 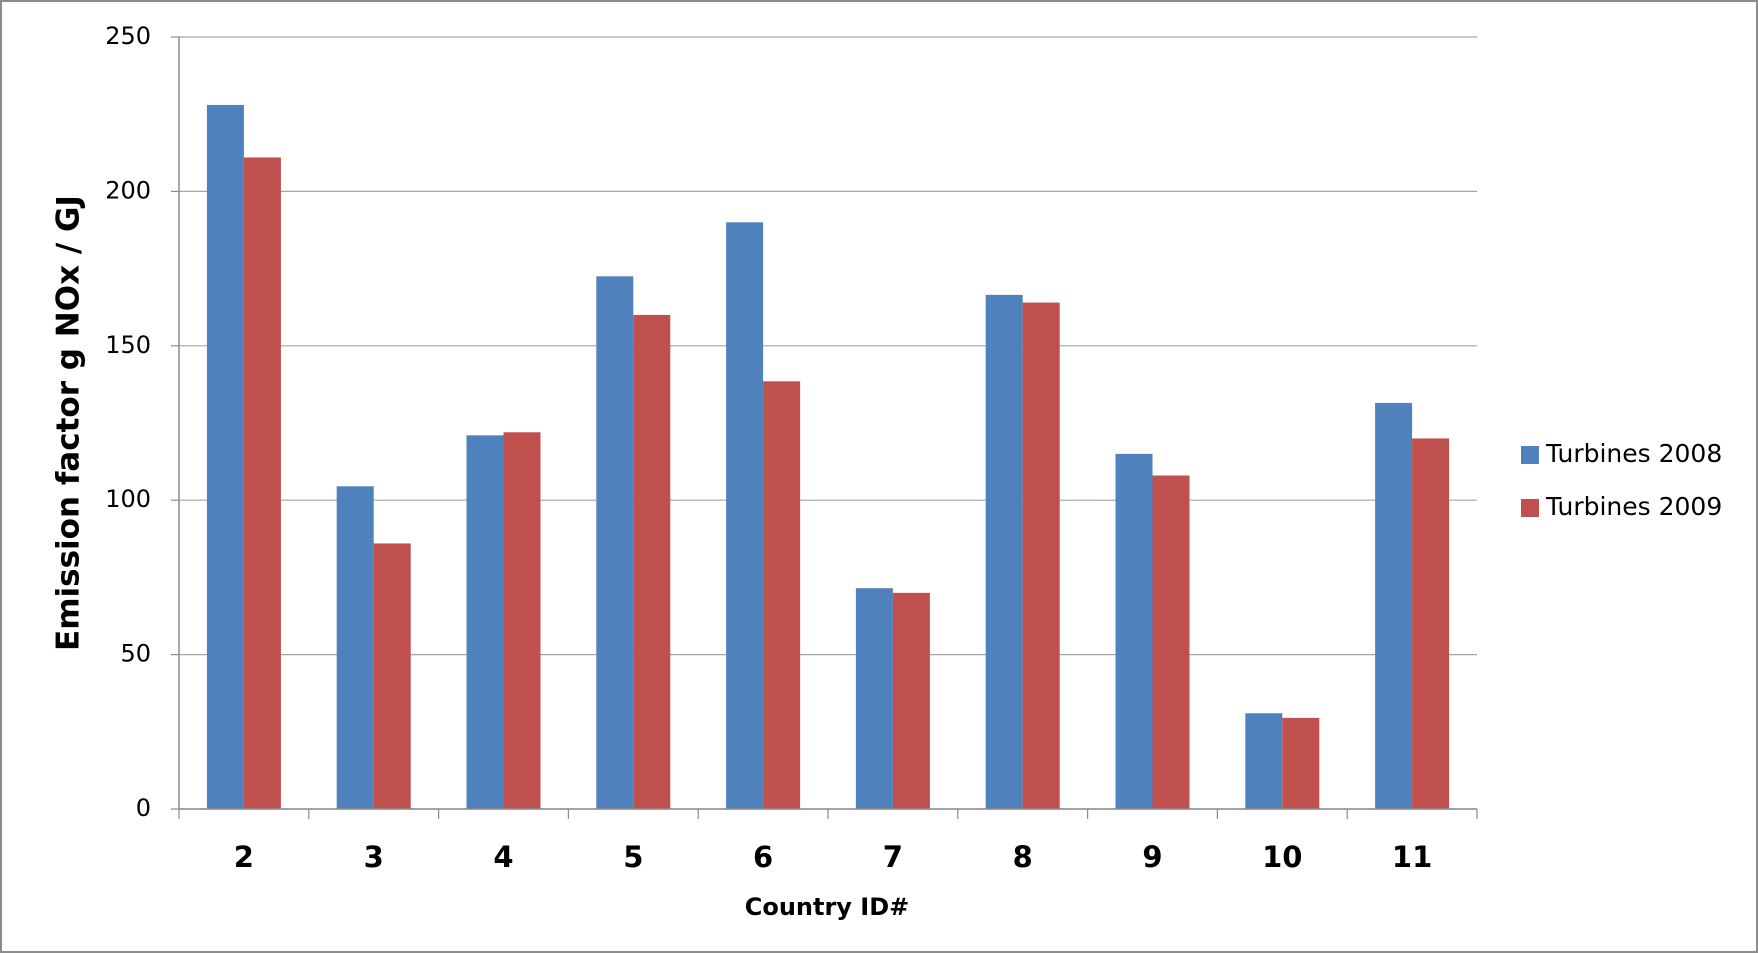 I want to click on x-tick-label: 8, so click(x=1023, y=857).